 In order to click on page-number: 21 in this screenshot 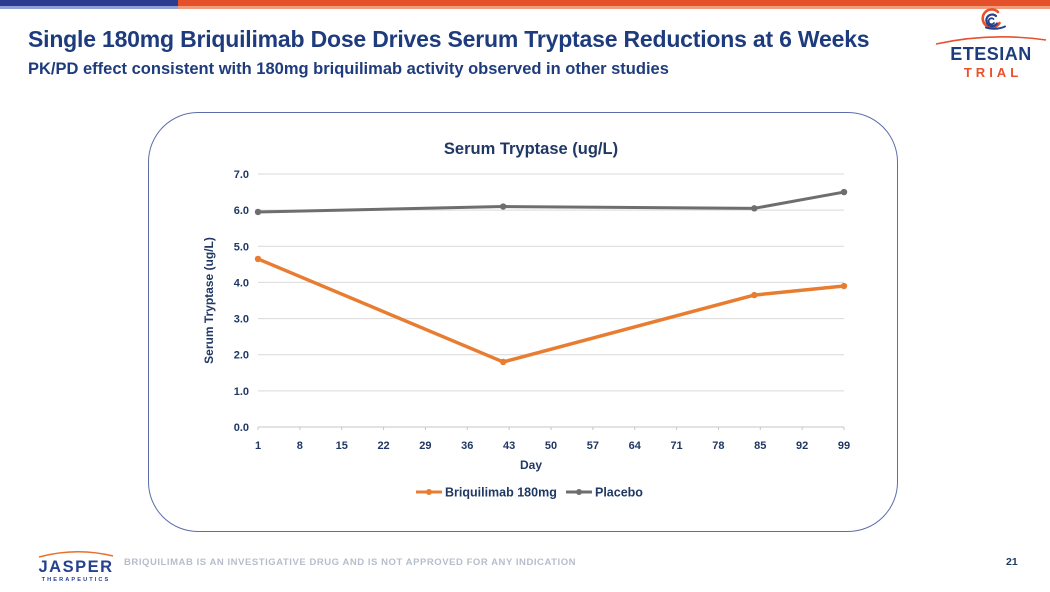, I will do `click(1012, 562)`.